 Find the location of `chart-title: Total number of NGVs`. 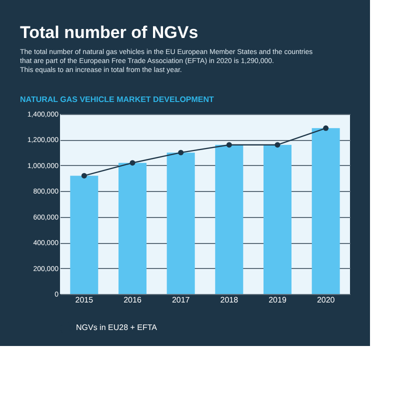

chart-title: Total number of NGVs is located at coordinates (109, 32).